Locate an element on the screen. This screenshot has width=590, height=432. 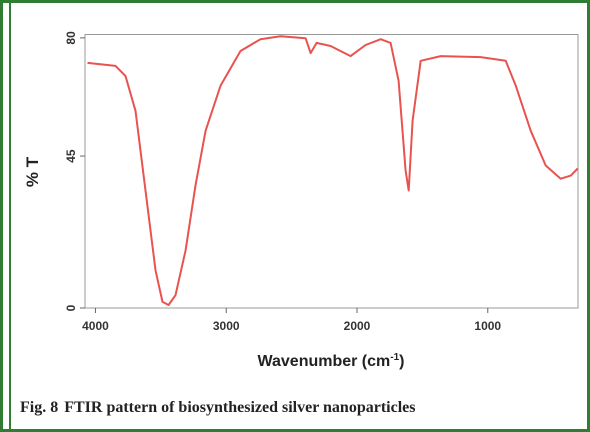
y-tick-label: 80 is located at coordinates (71, 38).